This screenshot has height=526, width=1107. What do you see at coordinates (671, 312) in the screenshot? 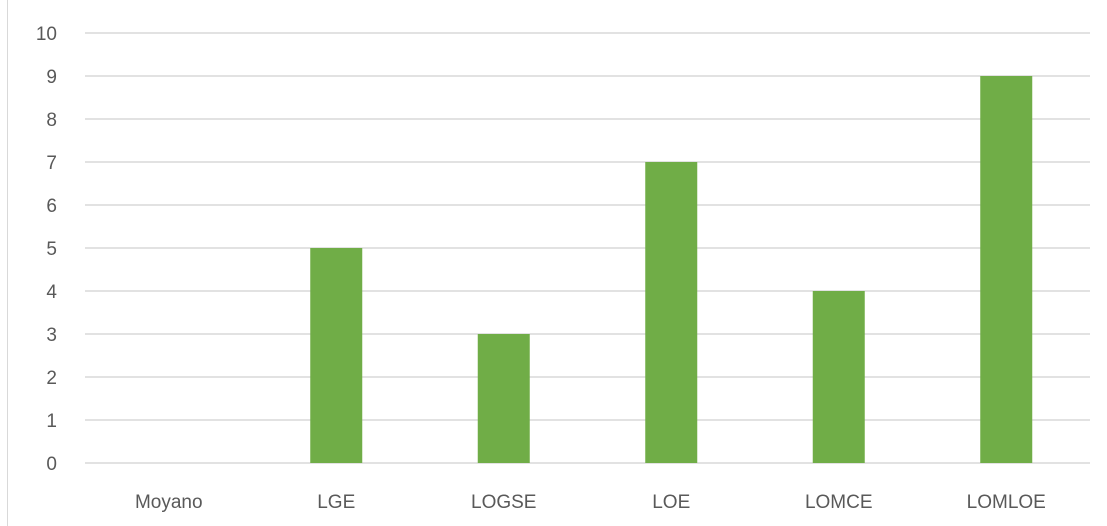
I see `bar-loe` at bounding box center [671, 312].